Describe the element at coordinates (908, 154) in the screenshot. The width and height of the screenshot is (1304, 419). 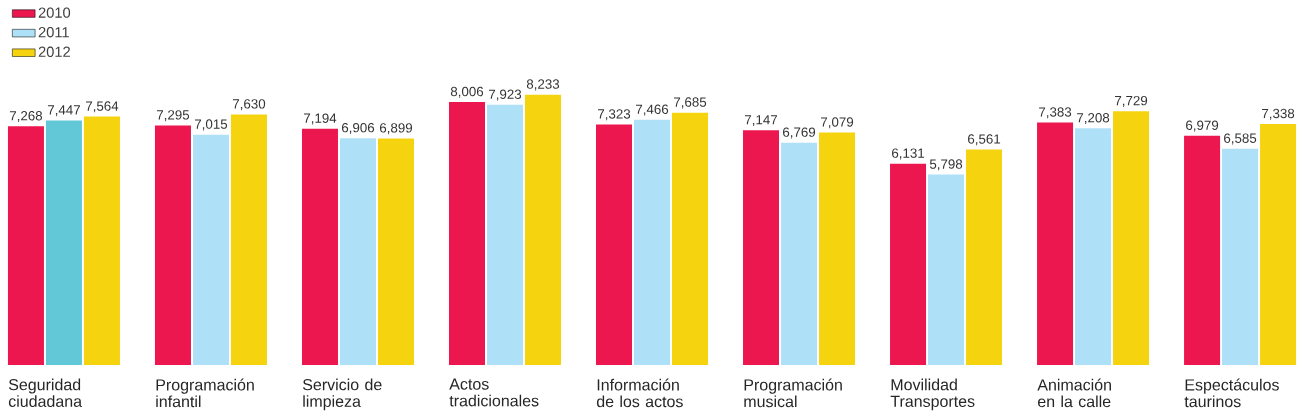
I see `data-label: 6,131` at that location.